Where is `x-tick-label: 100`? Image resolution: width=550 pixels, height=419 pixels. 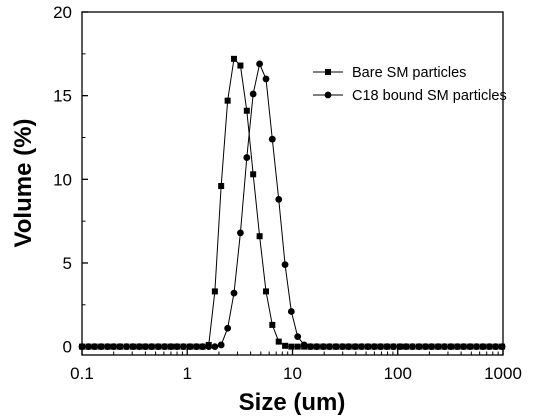
x-tick-label: 100 is located at coordinates (398, 373).